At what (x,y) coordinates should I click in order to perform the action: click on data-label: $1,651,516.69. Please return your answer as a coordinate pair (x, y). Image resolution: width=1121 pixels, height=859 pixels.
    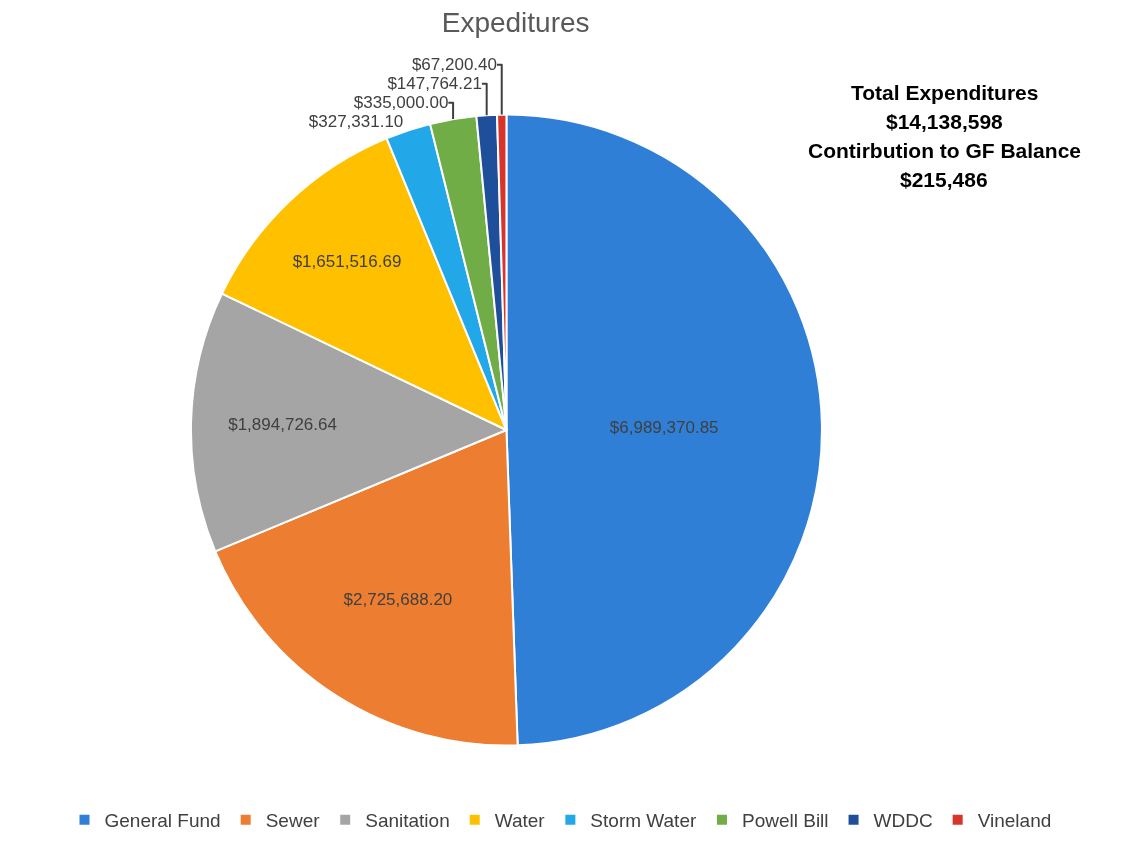
    Looking at the image, I should click on (347, 261).